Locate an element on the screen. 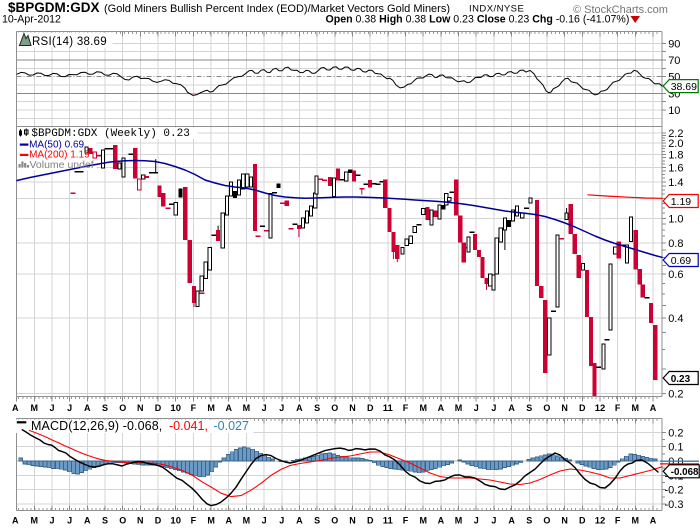  svg-text: 0.23 is located at coordinates (681, 379).